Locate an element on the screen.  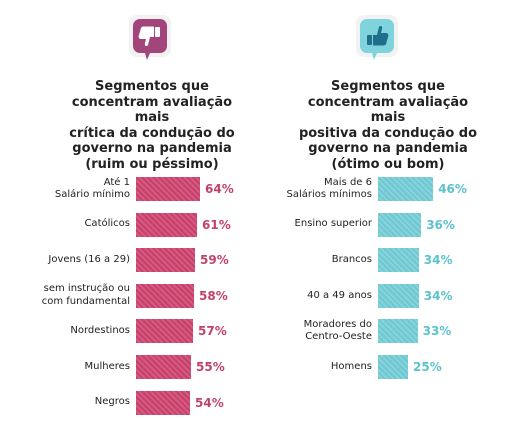
category-label-line: Salário mínimo is located at coordinates (92, 194).